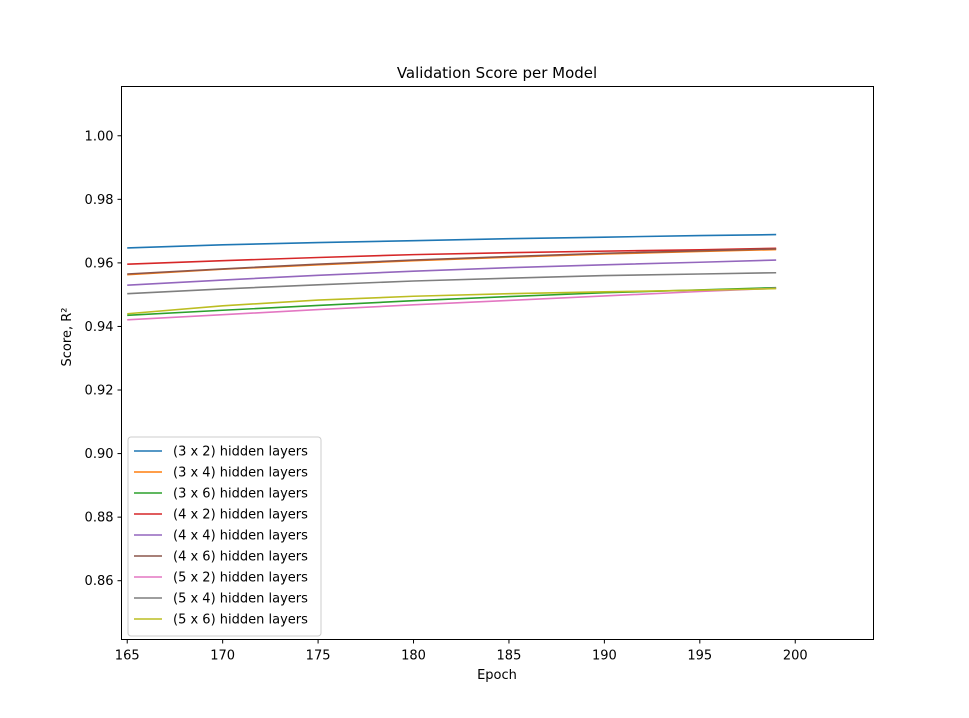  What do you see at coordinates (461, 651) in the screenshot?
I see `x-axis-ticks: 165 170 175 180 185 190 195 200` at bounding box center [461, 651].